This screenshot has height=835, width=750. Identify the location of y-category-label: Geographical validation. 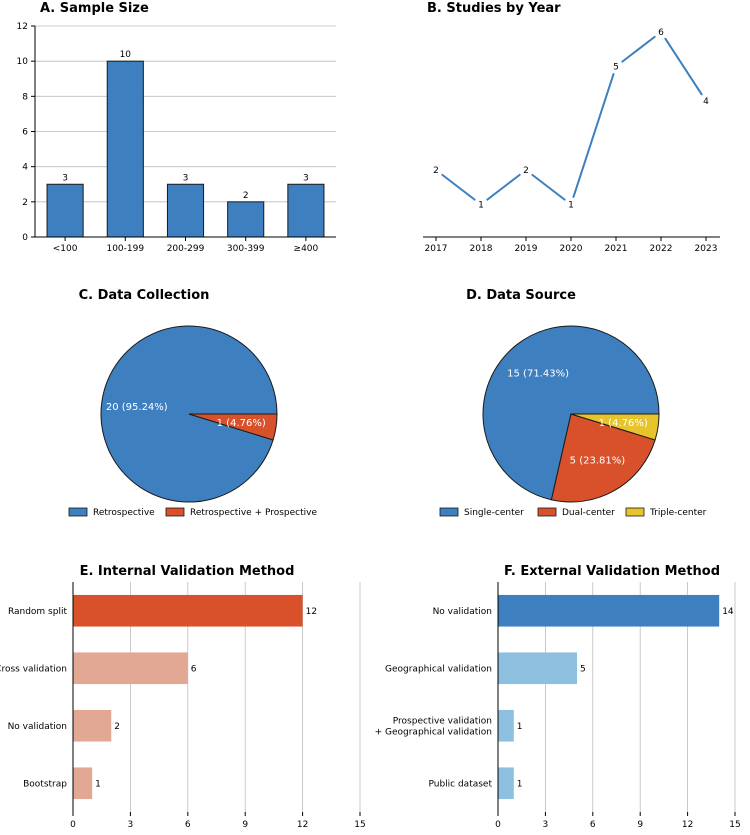
(438, 669).